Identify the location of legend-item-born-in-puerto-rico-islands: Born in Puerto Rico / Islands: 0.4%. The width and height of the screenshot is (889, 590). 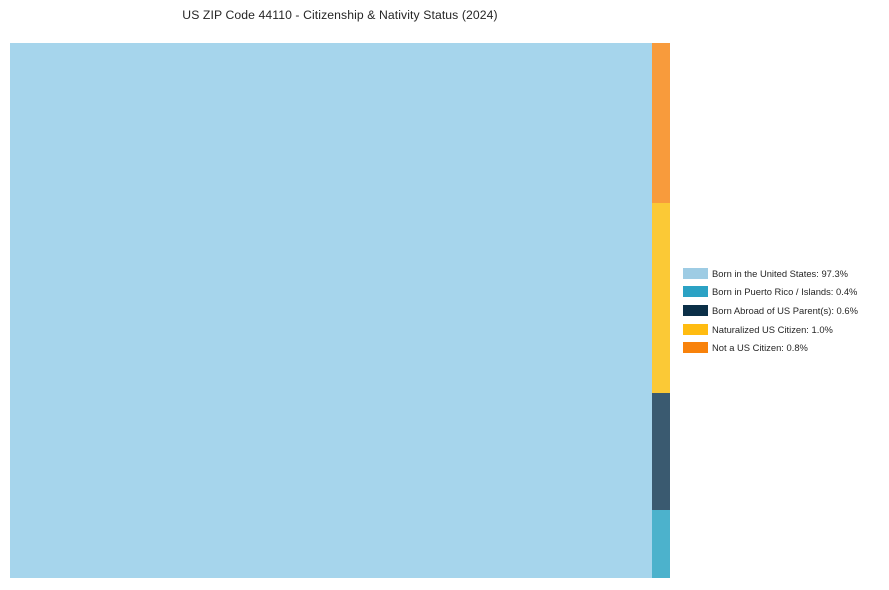
(783, 292).